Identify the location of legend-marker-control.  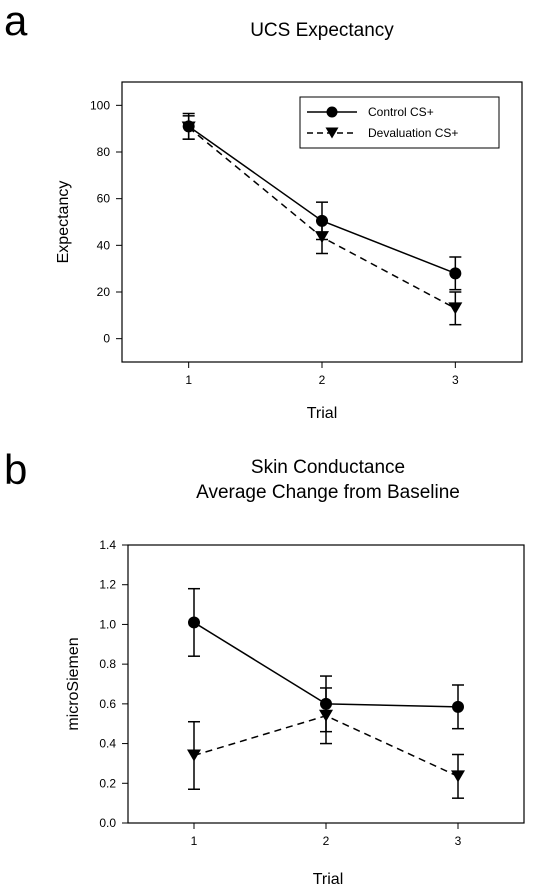
(332, 112).